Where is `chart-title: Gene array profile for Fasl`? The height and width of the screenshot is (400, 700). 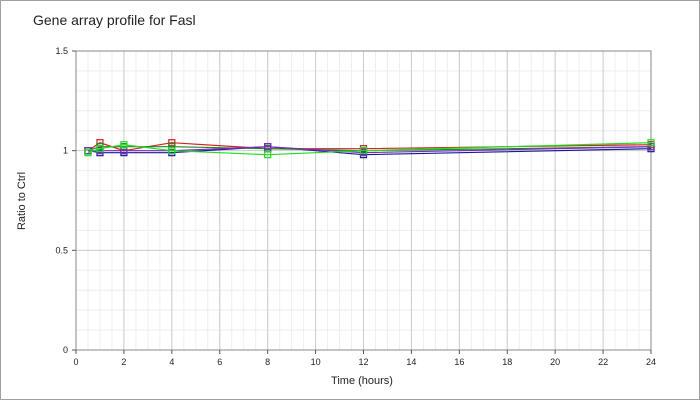 chart-title: Gene array profile for Fasl is located at coordinates (114, 20).